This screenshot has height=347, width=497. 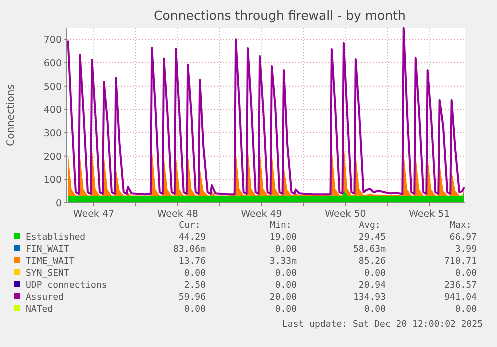 I want to click on y-tick-label: 400, so click(x=53, y=110).